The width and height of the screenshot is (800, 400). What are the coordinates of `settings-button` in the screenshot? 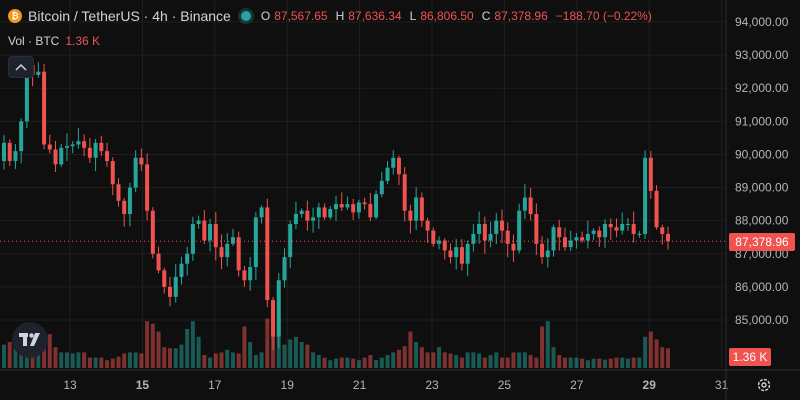 It's located at (764, 385).